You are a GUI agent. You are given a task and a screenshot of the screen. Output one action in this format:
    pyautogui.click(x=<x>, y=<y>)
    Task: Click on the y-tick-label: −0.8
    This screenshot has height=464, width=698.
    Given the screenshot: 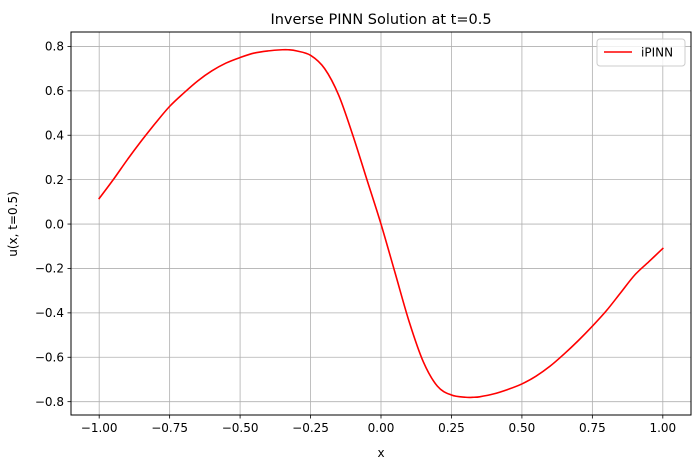 What is the action you would take?
    pyautogui.click(x=49, y=402)
    